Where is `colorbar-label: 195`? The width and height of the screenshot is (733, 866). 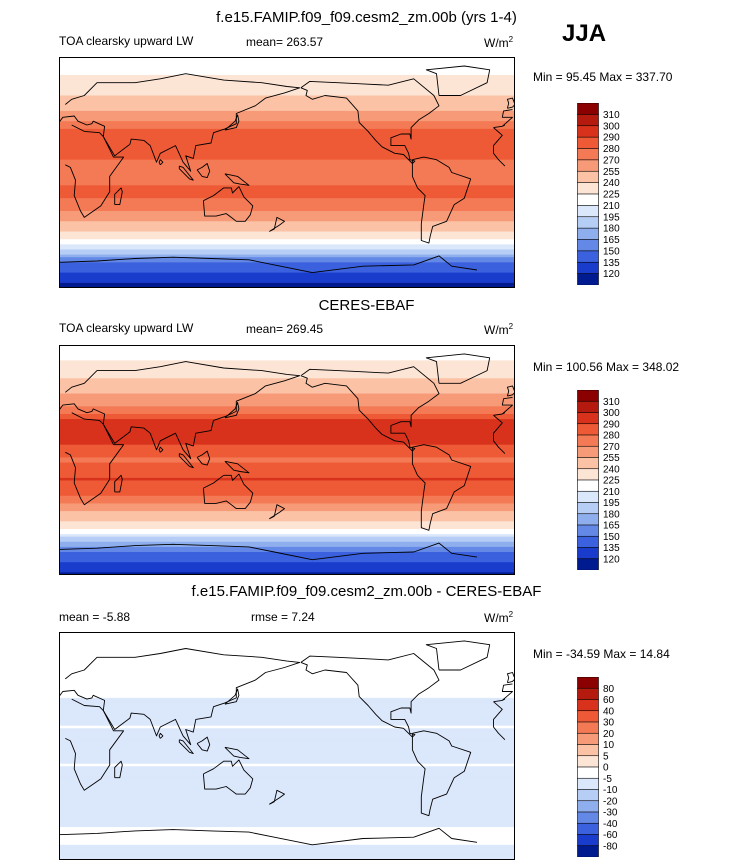 colorbar-label: 195 is located at coordinates (611, 217).